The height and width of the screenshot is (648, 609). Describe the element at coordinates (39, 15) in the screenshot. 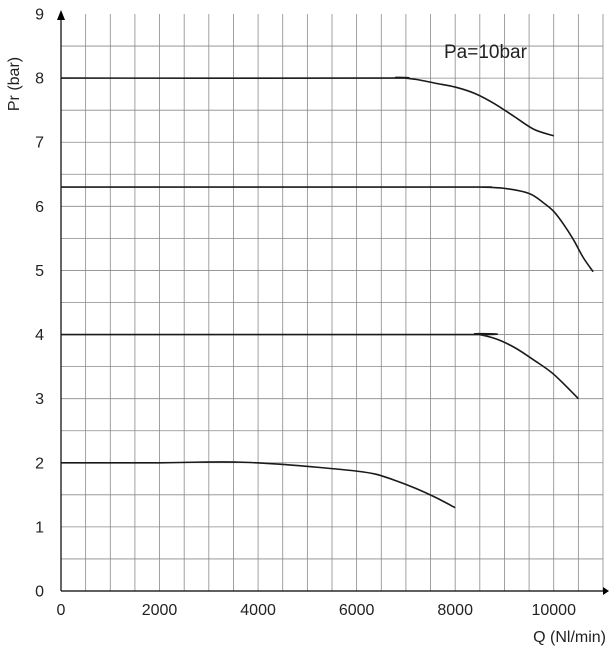

I see `y-tick-label: 9` at that location.